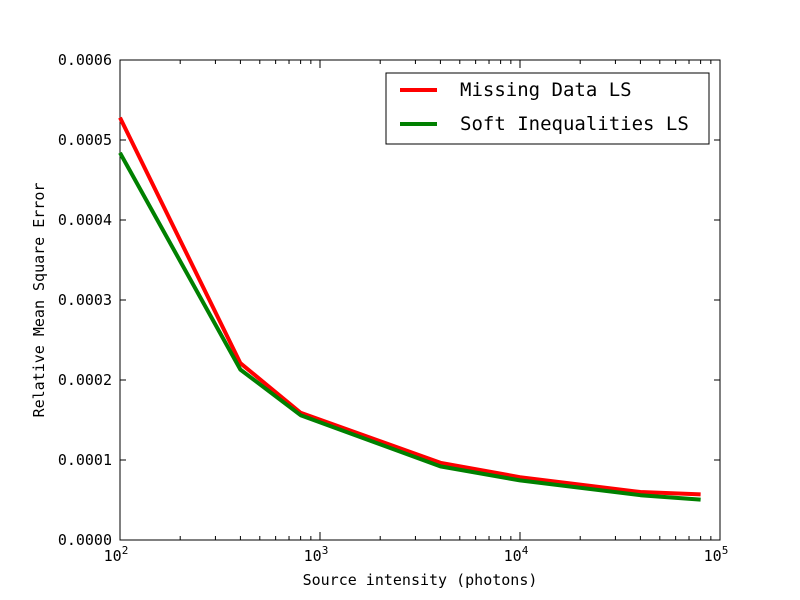 The image size is (800, 600). I want to click on y-tick-label: 0.0002, so click(85, 380).